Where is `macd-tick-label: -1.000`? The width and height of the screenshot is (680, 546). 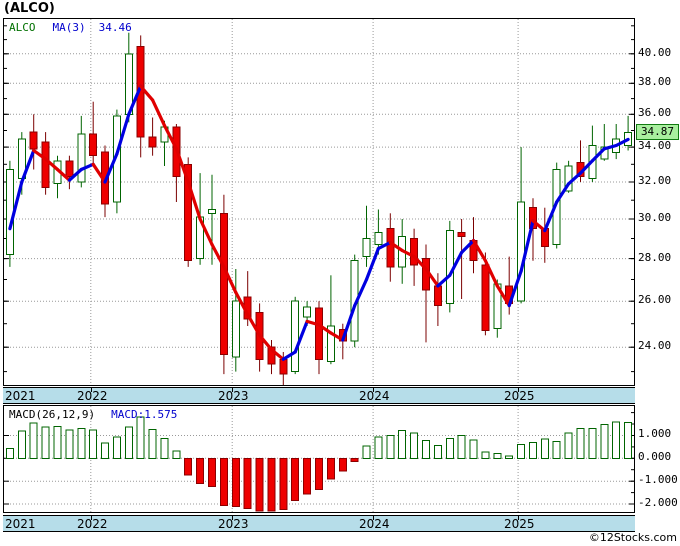 macd-tick-label: -1.000 is located at coordinates (658, 480).